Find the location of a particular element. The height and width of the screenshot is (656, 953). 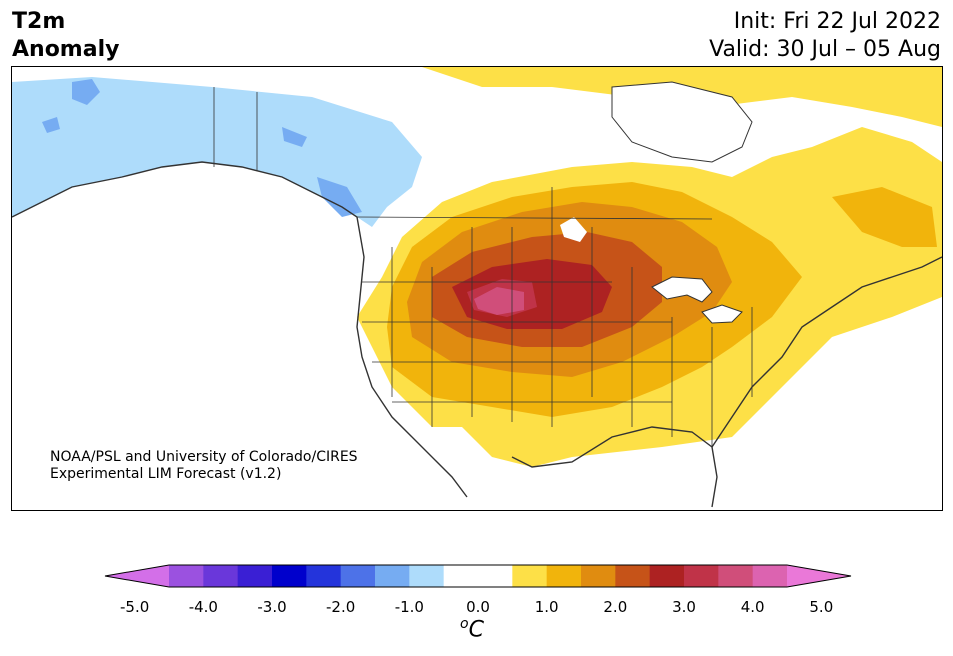

hudson-bay is located at coordinates (682, 122).